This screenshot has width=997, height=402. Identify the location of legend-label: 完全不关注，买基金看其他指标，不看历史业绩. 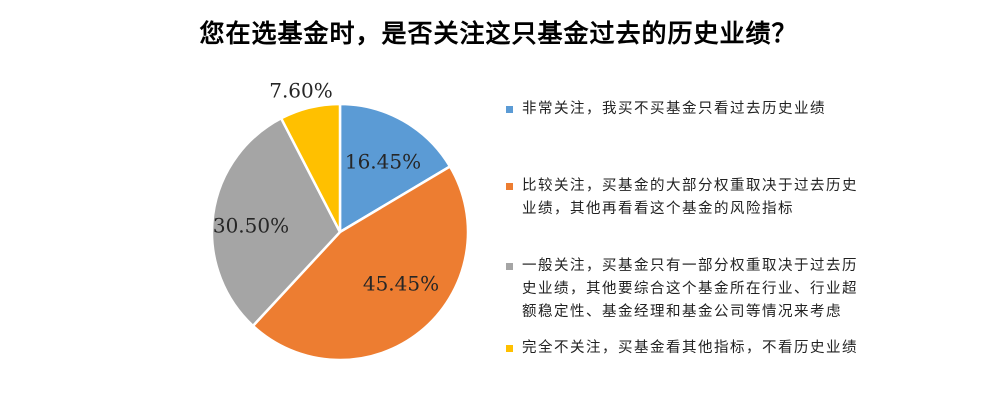
(690, 348).